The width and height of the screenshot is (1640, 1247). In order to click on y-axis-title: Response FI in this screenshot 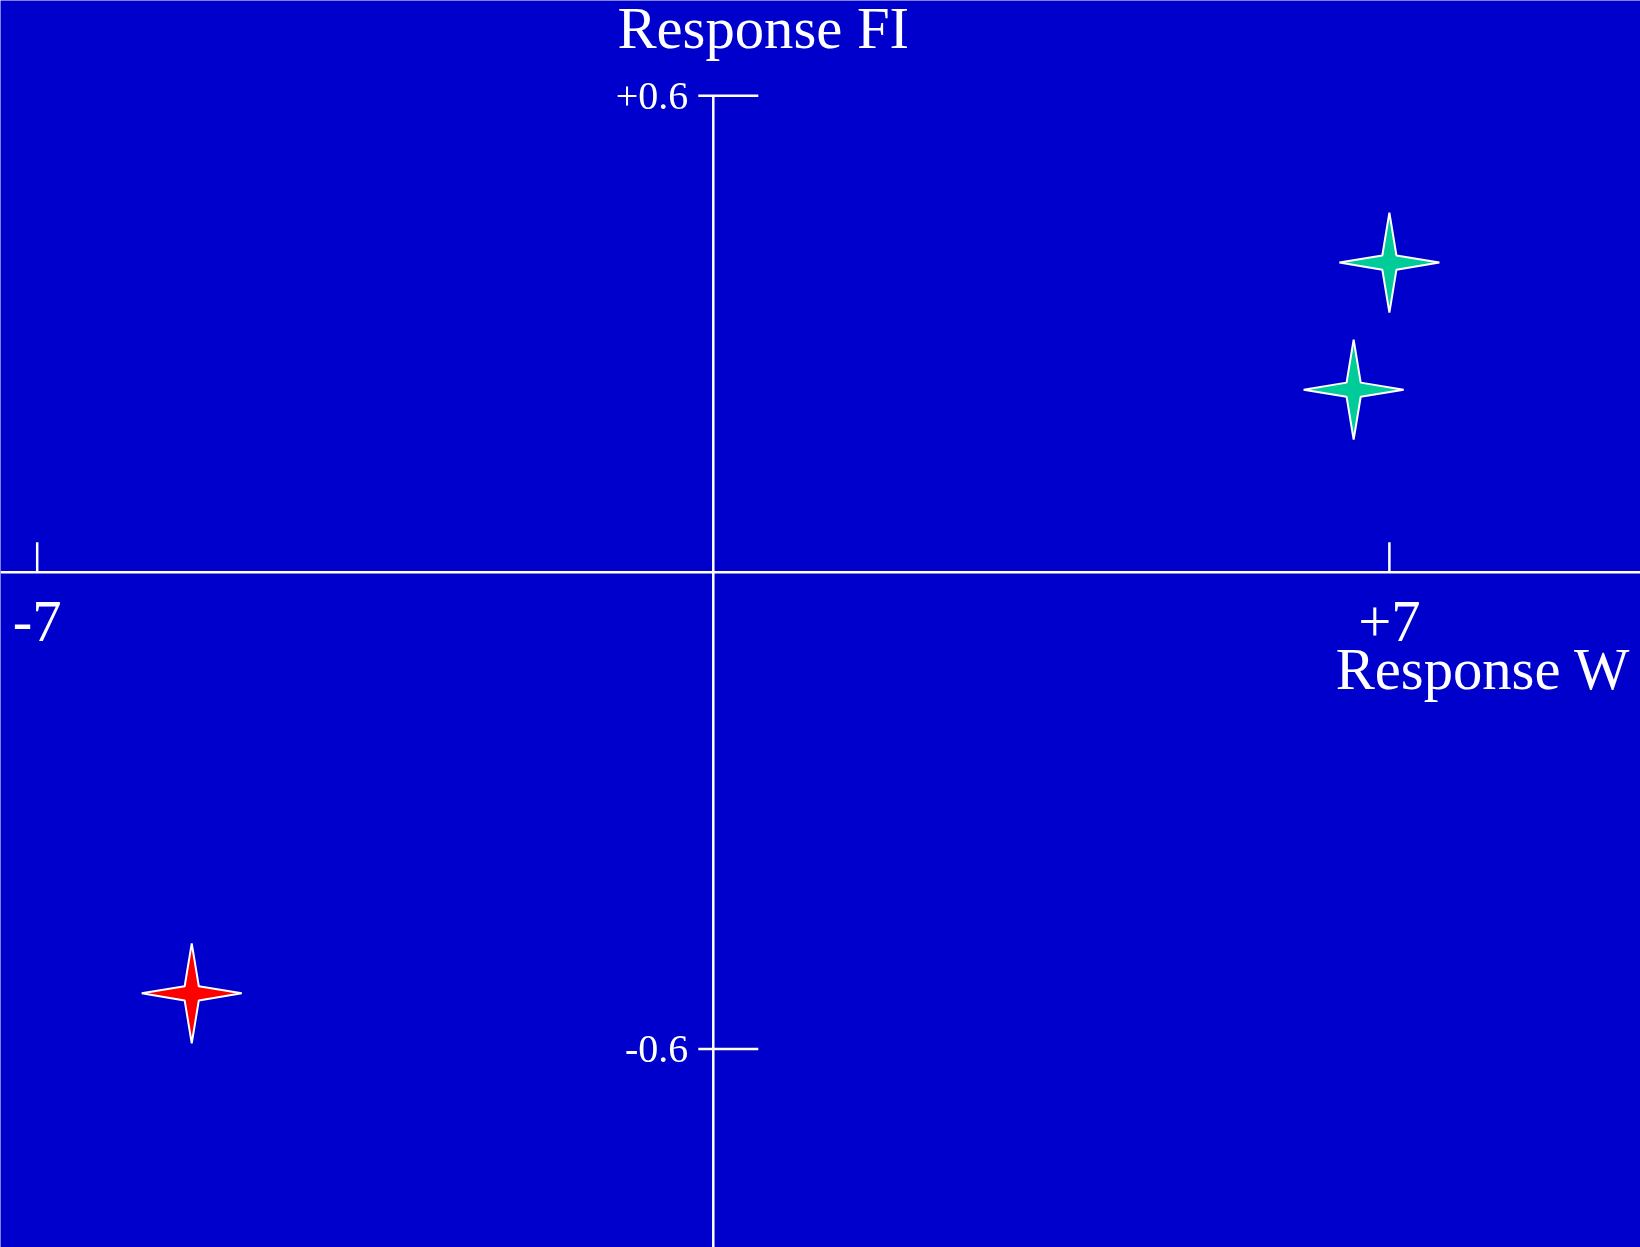, I will do `click(763, 30)`.